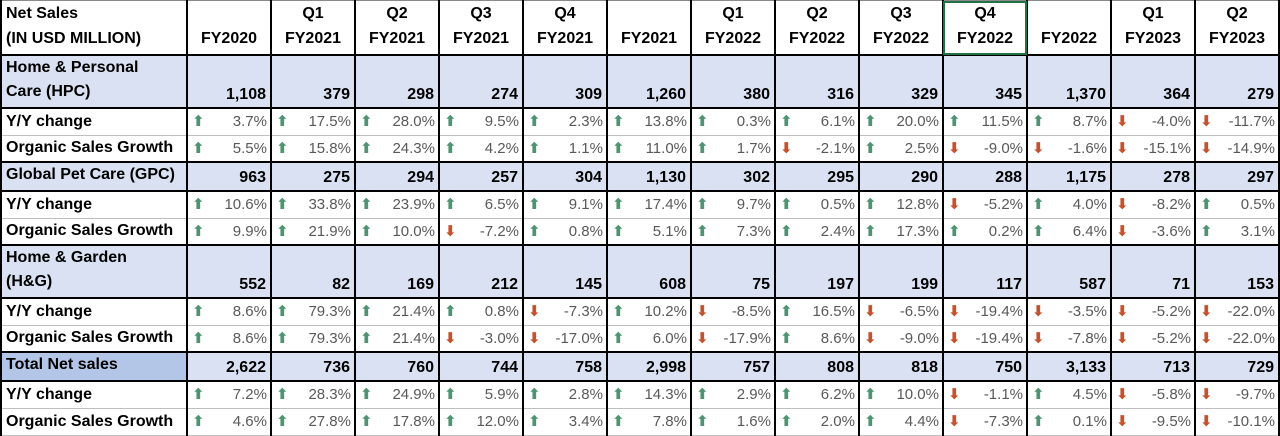 The width and height of the screenshot is (1280, 436). What do you see at coordinates (1237, 339) in the screenshot?
I see `organic-pct-cell: ⬇ -22.0%` at bounding box center [1237, 339].